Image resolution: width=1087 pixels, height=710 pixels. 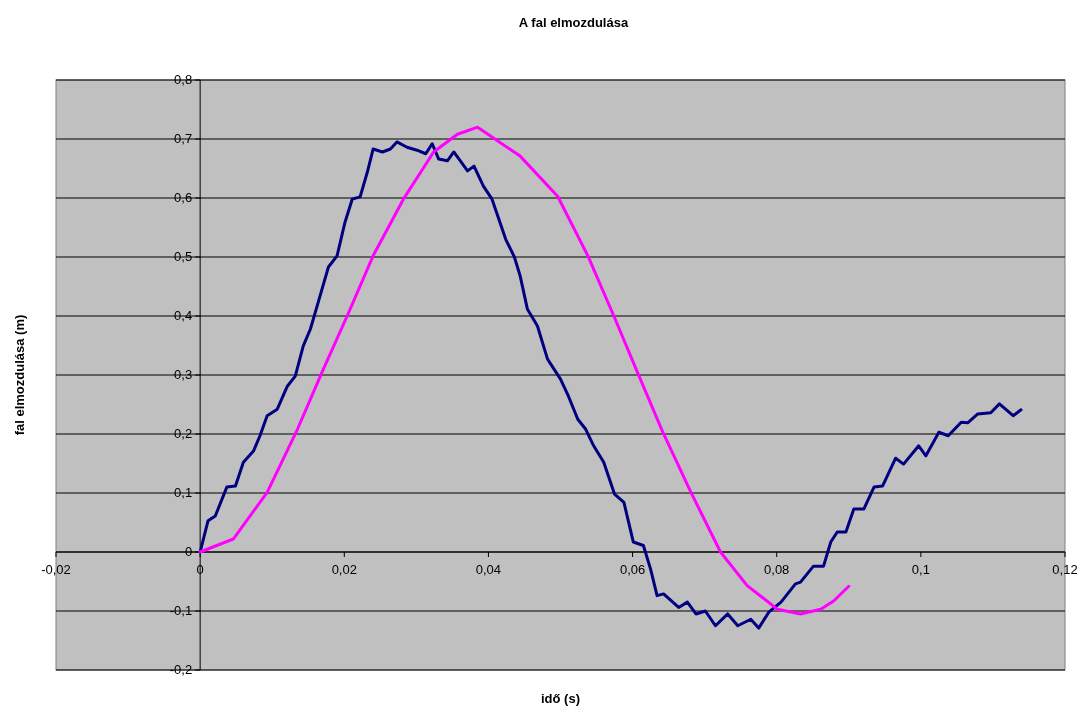 I want to click on x-tick-label: -0,02, so click(x=56, y=569).